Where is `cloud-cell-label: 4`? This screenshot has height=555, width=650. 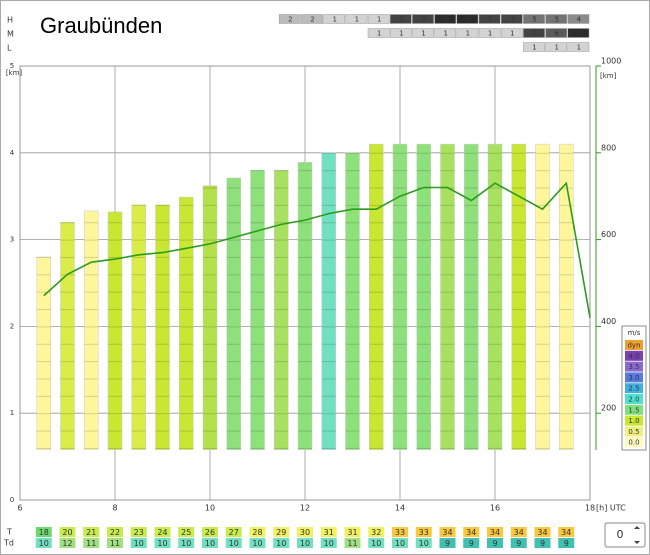 cloud-cell-label: 4 is located at coordinates (579, 20).